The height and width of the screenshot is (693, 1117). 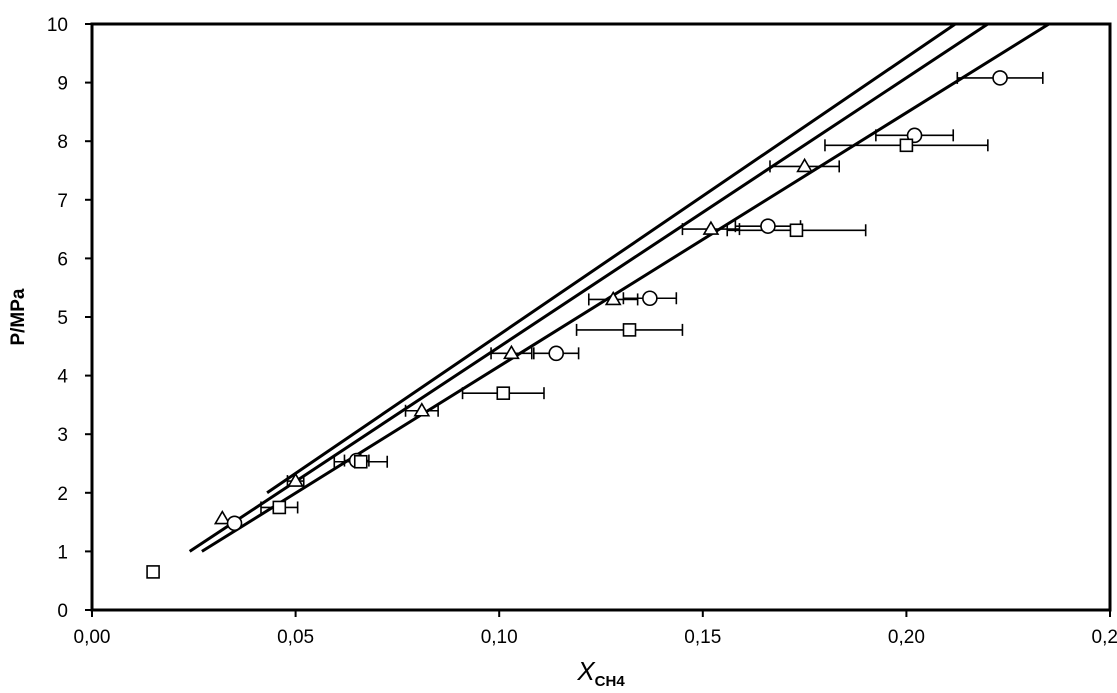 I want to click on y-tick-label: 5, so click(x=62, y=318).